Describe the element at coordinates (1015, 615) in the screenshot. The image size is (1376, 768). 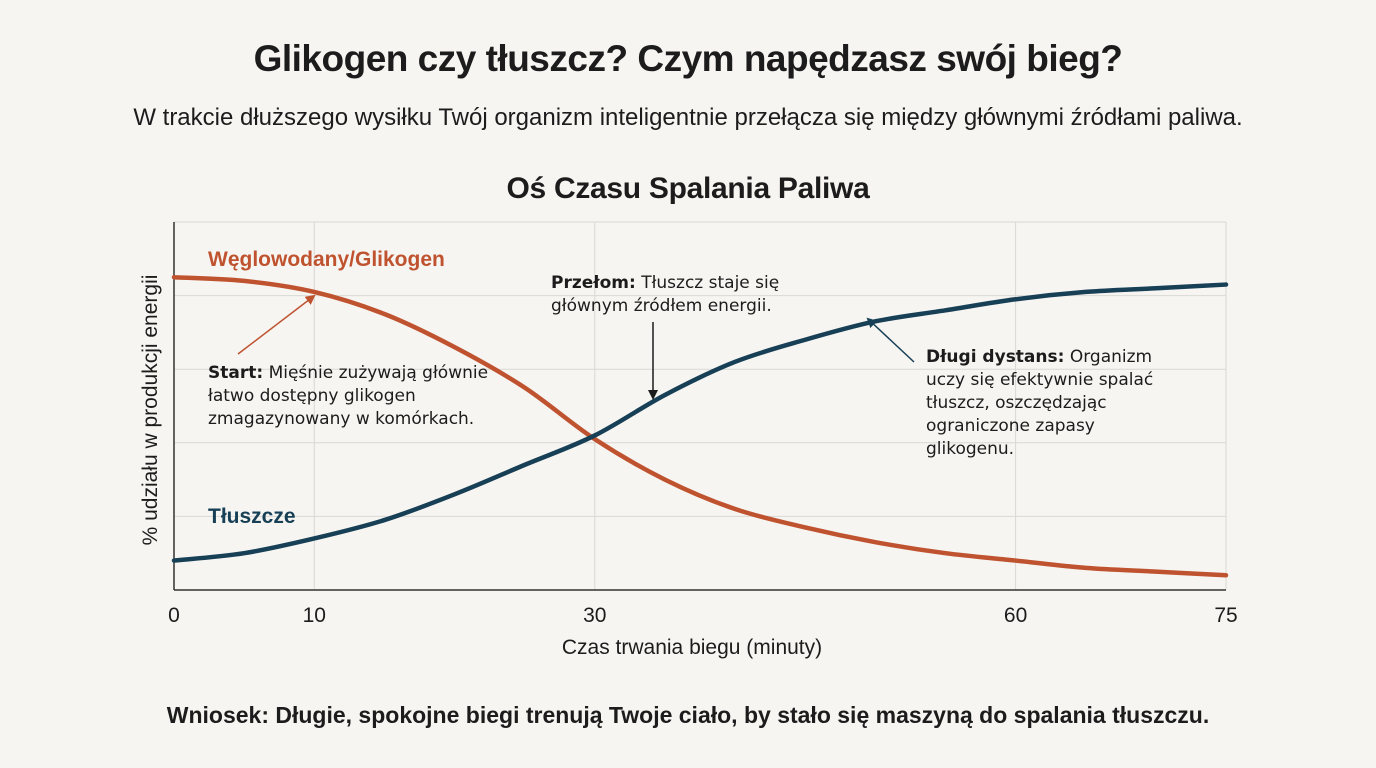
I see `x-tick-label: 60` at that location.